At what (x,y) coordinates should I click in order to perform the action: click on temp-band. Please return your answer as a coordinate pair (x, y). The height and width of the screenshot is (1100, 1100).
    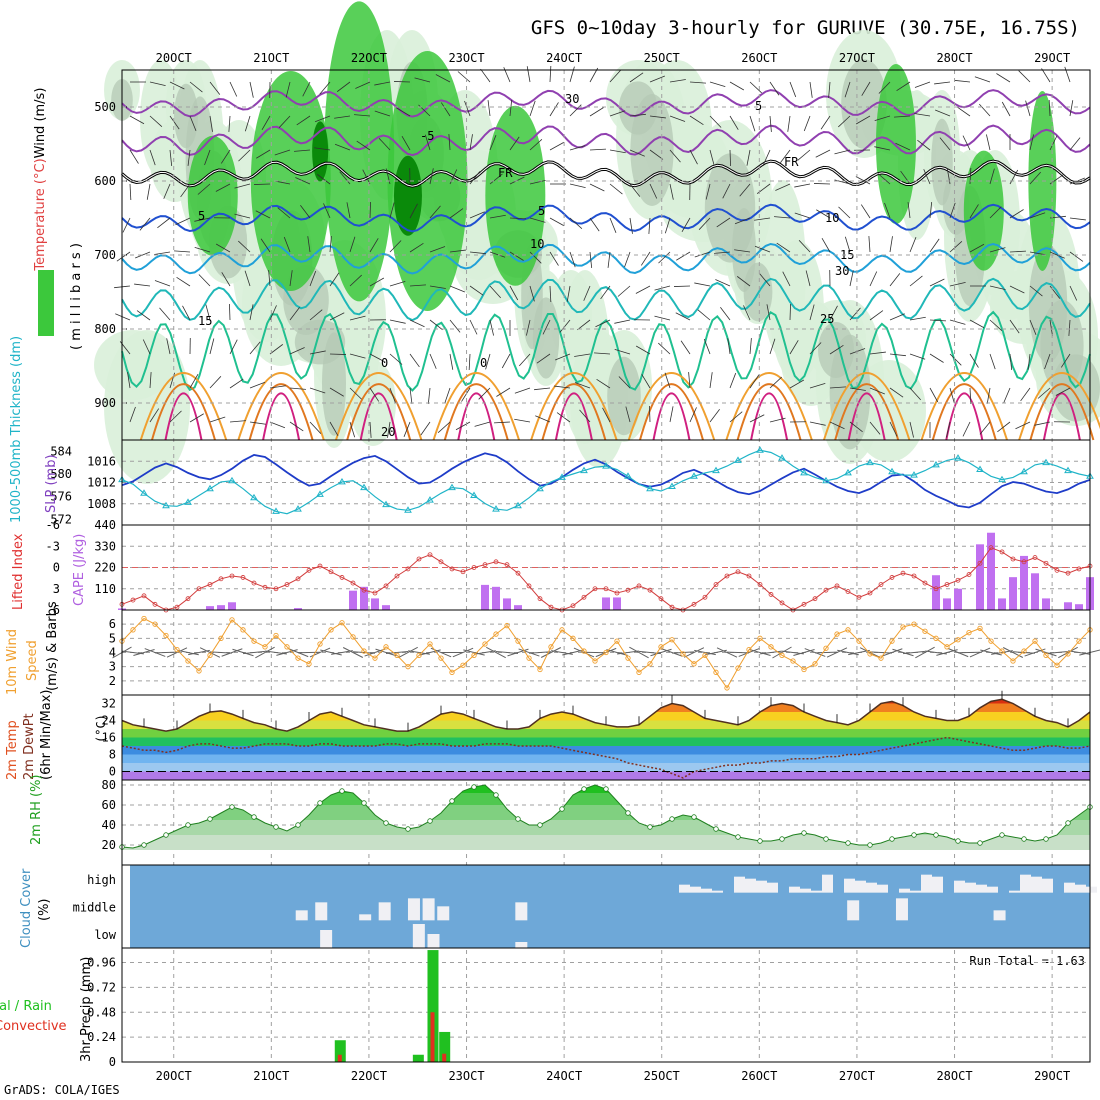
    Looking at the image, I should click on (606, 733).